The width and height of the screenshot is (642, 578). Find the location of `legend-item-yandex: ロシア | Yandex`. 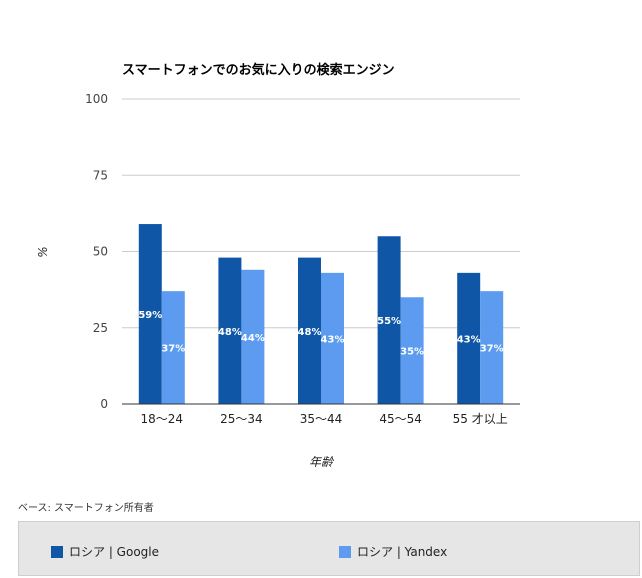

legend-item-yandex: ロシア | Yandex is located at coordinates (393, 551).